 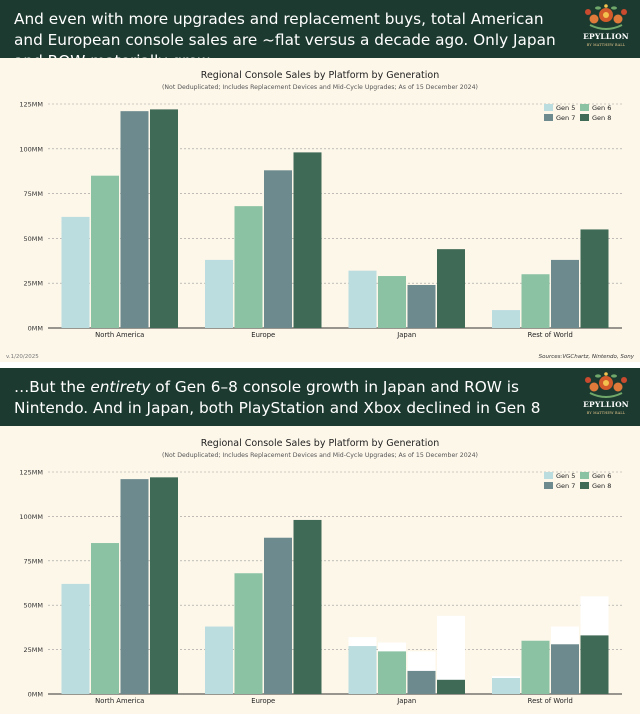 What do you see at coordinates (587, 357) in the screenshot?
I see `sources-label: Sources:VGChartz, Nintendo, Sony` at bounding box center [587, 357].